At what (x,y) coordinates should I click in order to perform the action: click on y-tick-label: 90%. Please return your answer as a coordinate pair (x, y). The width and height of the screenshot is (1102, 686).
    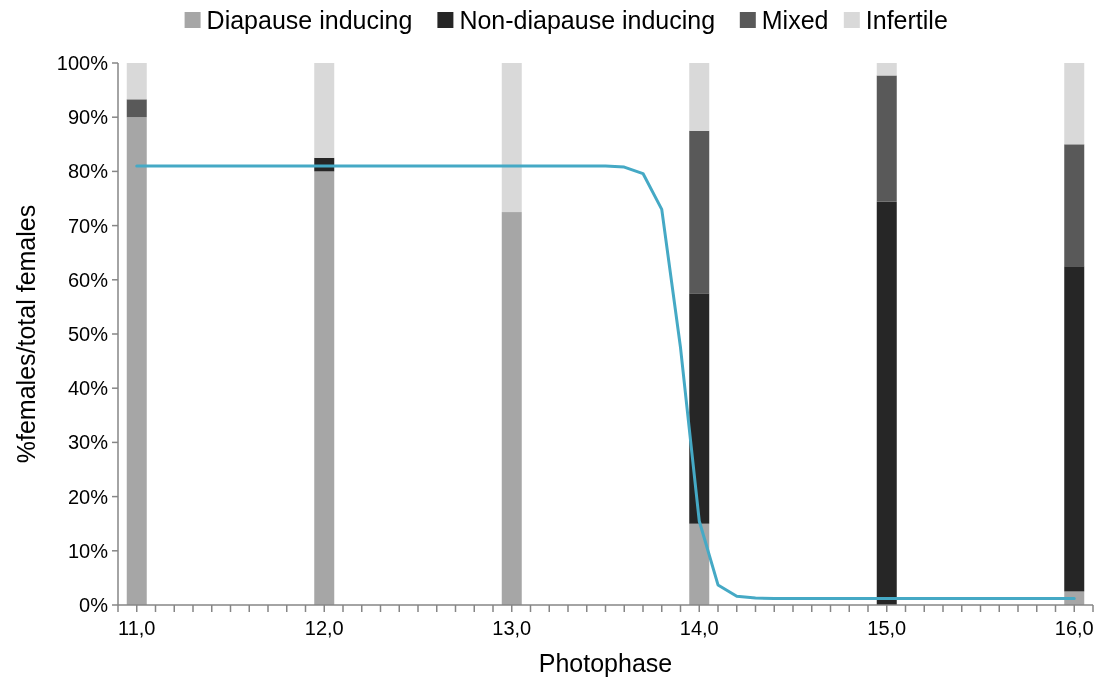
    Looking at the image, I should click on (88, 117).